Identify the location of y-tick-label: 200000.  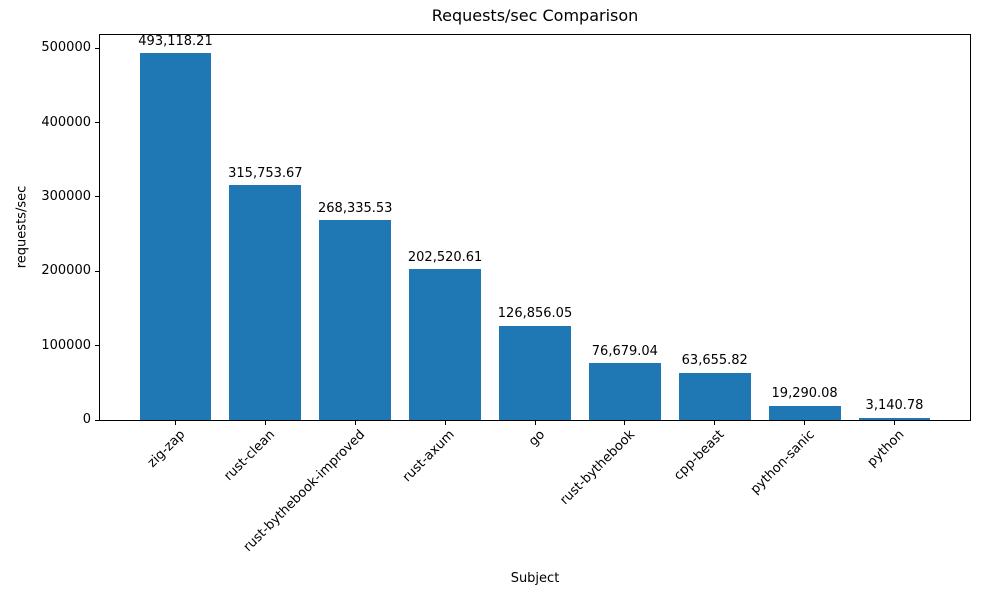
(66, 271).